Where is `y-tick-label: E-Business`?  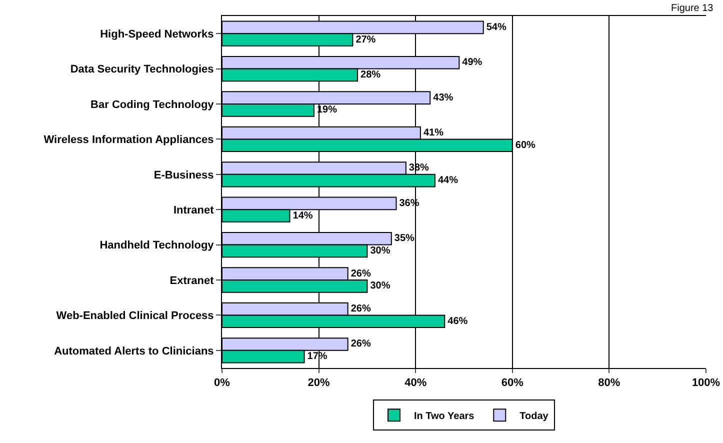 y-tick-label: E-Business is located at coordinates (184, 175).